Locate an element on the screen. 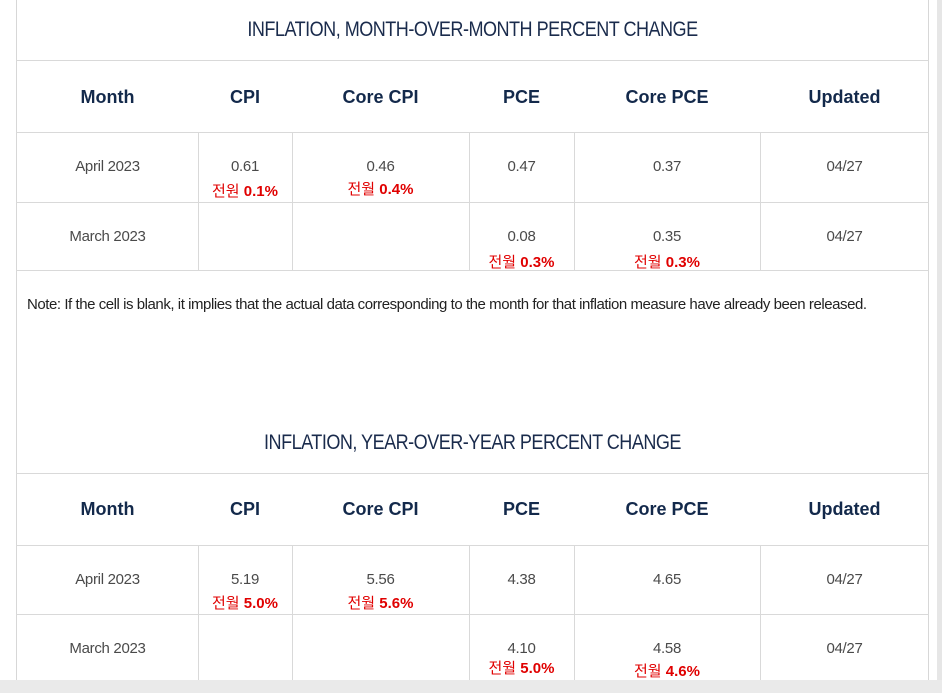 This screenshot has height=693, width=942. table1-bottom-rule is located at coordinates (472, 270).